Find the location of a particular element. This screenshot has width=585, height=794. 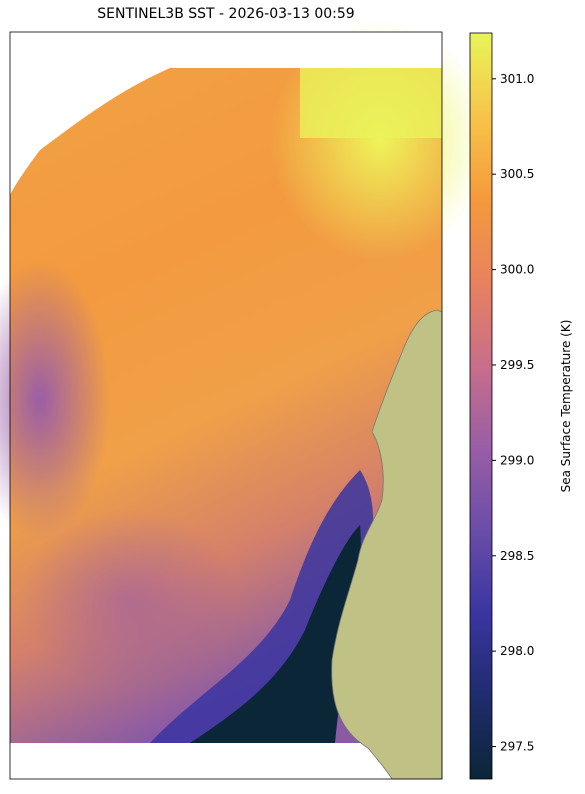

colorbar-scale is located at coordinates (481, 406).